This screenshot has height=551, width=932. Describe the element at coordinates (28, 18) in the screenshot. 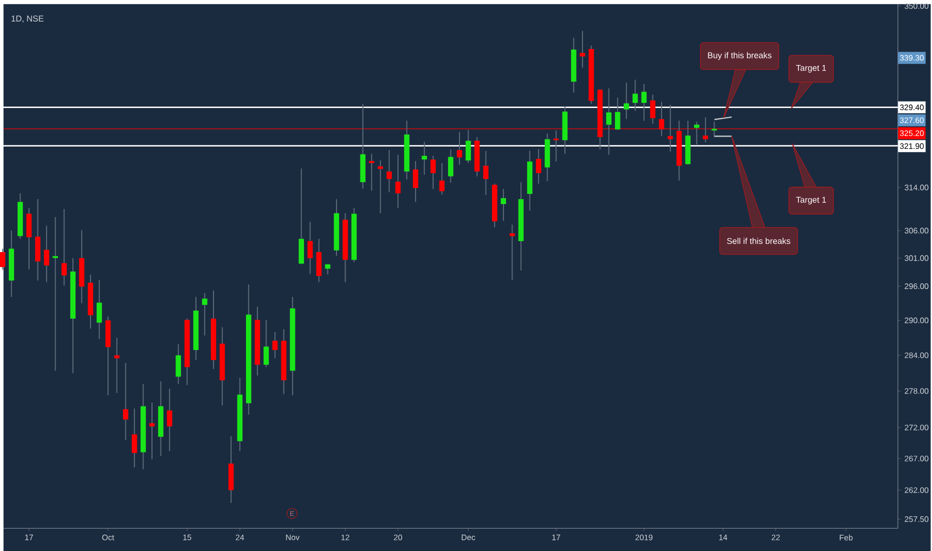

I see `text: 1D, NSE` at that location.